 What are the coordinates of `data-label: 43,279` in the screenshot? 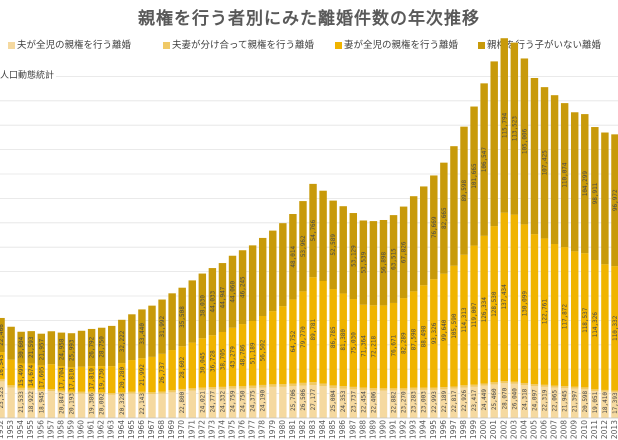 It's located at (233, 357).